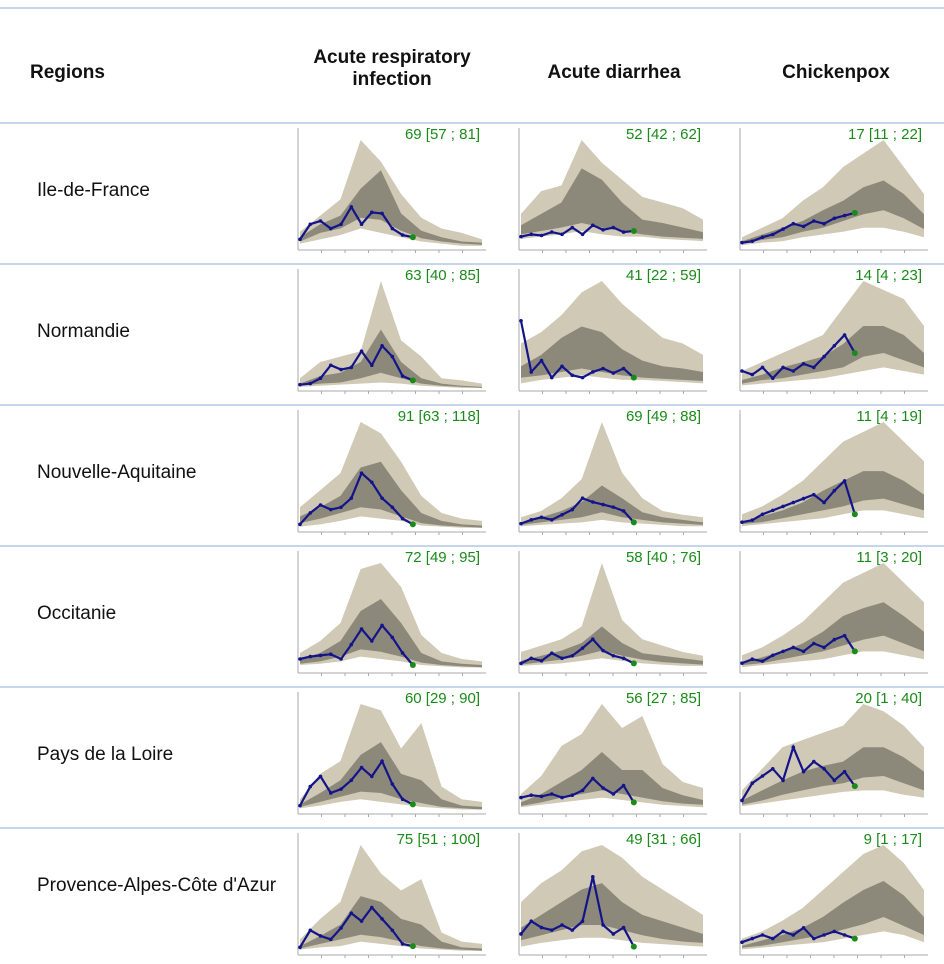  Describe the element at coordinates (67, 72) in the screenshot. I see `header: Regions` at that location.